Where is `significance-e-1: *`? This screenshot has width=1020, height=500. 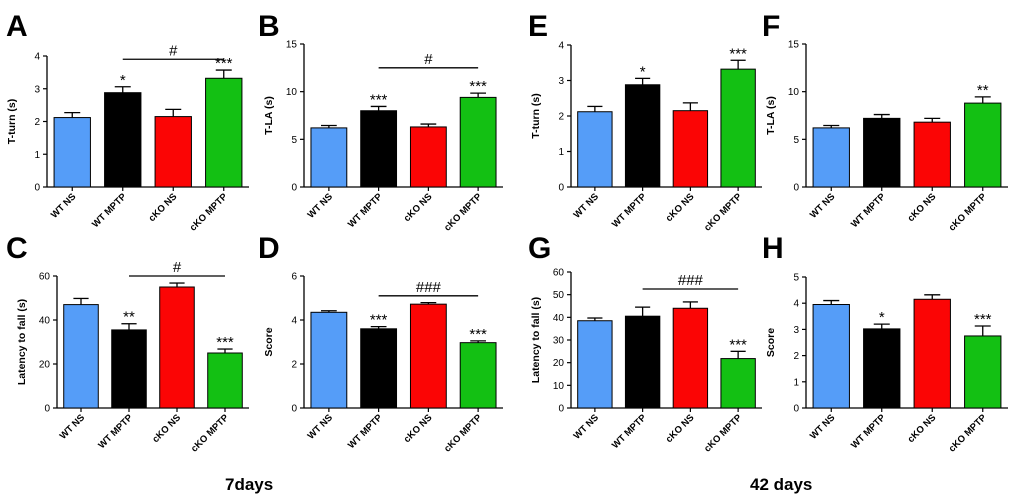 significance-e-1: * is located at coordinates (643, 71).